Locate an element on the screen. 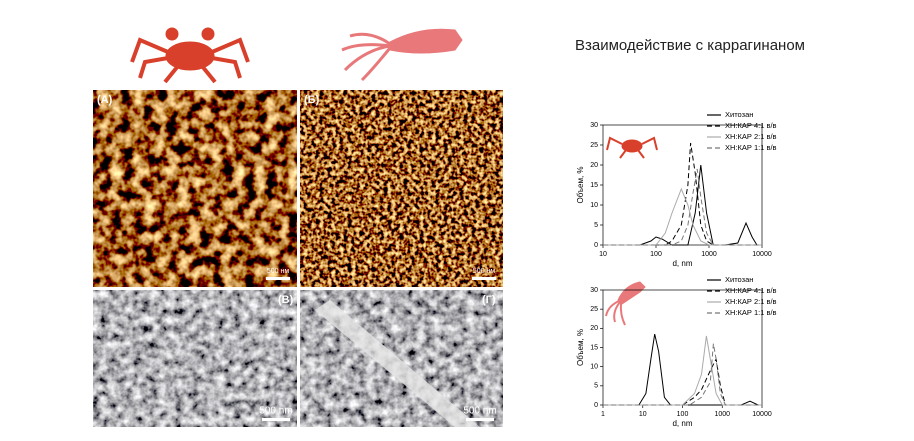  x-tick-label: 1 is located at coordinates (603, 414).